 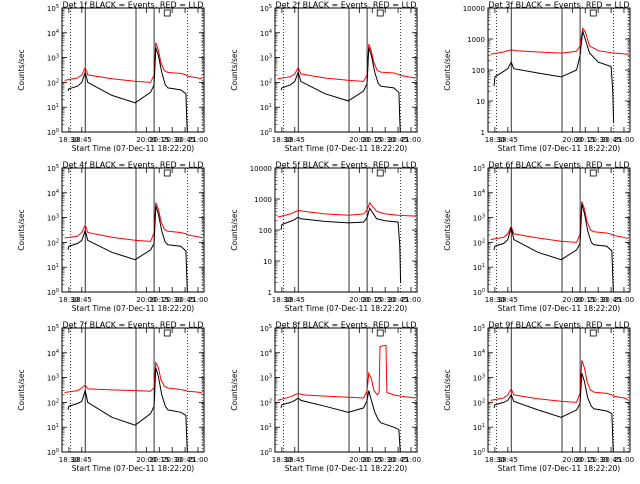 What do you see at coordinates (345, 5) in the screenshot?
I see `panel-title: Det 2f BLACK = Events, RED = LLD` at bounding box center [345, 5].